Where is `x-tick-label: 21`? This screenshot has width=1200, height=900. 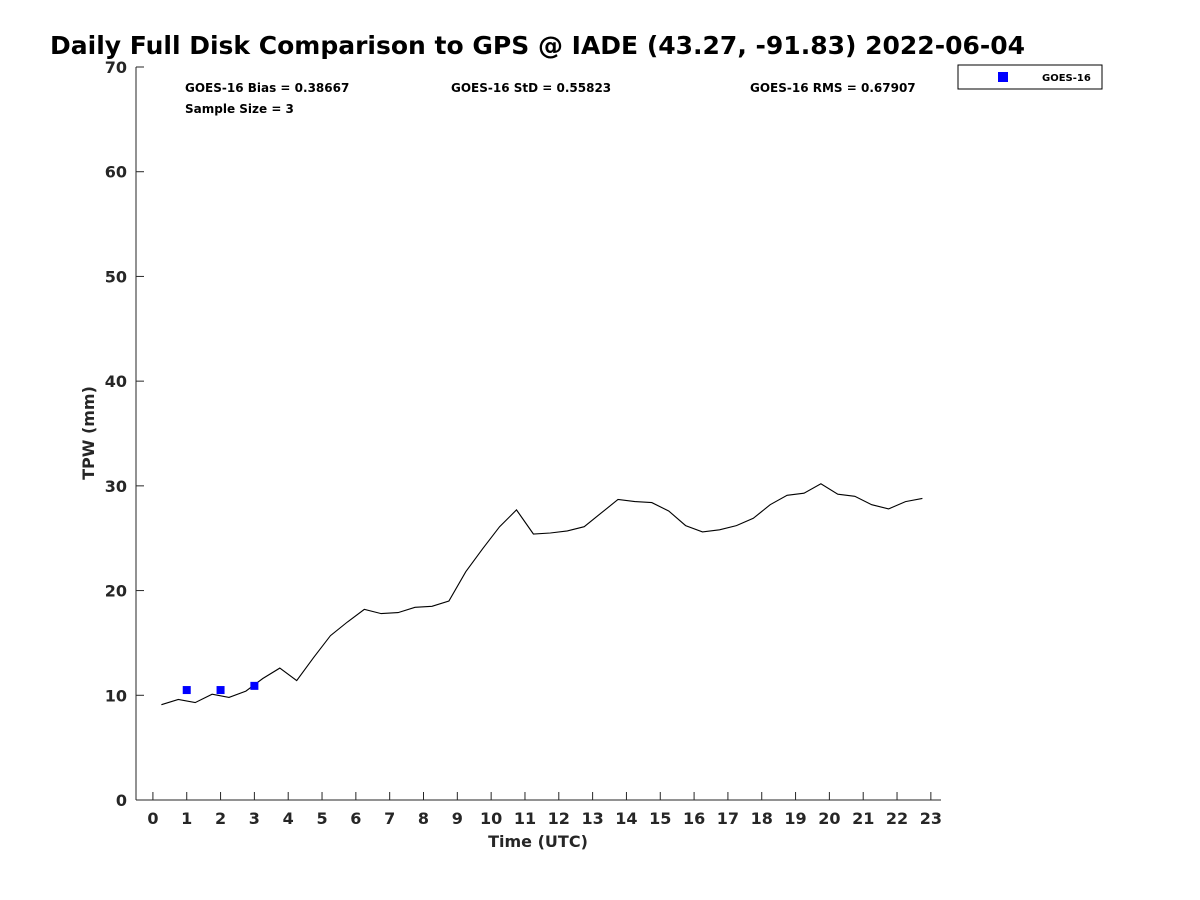 x-tick-label: 21 is located at coordinates (863, 818).